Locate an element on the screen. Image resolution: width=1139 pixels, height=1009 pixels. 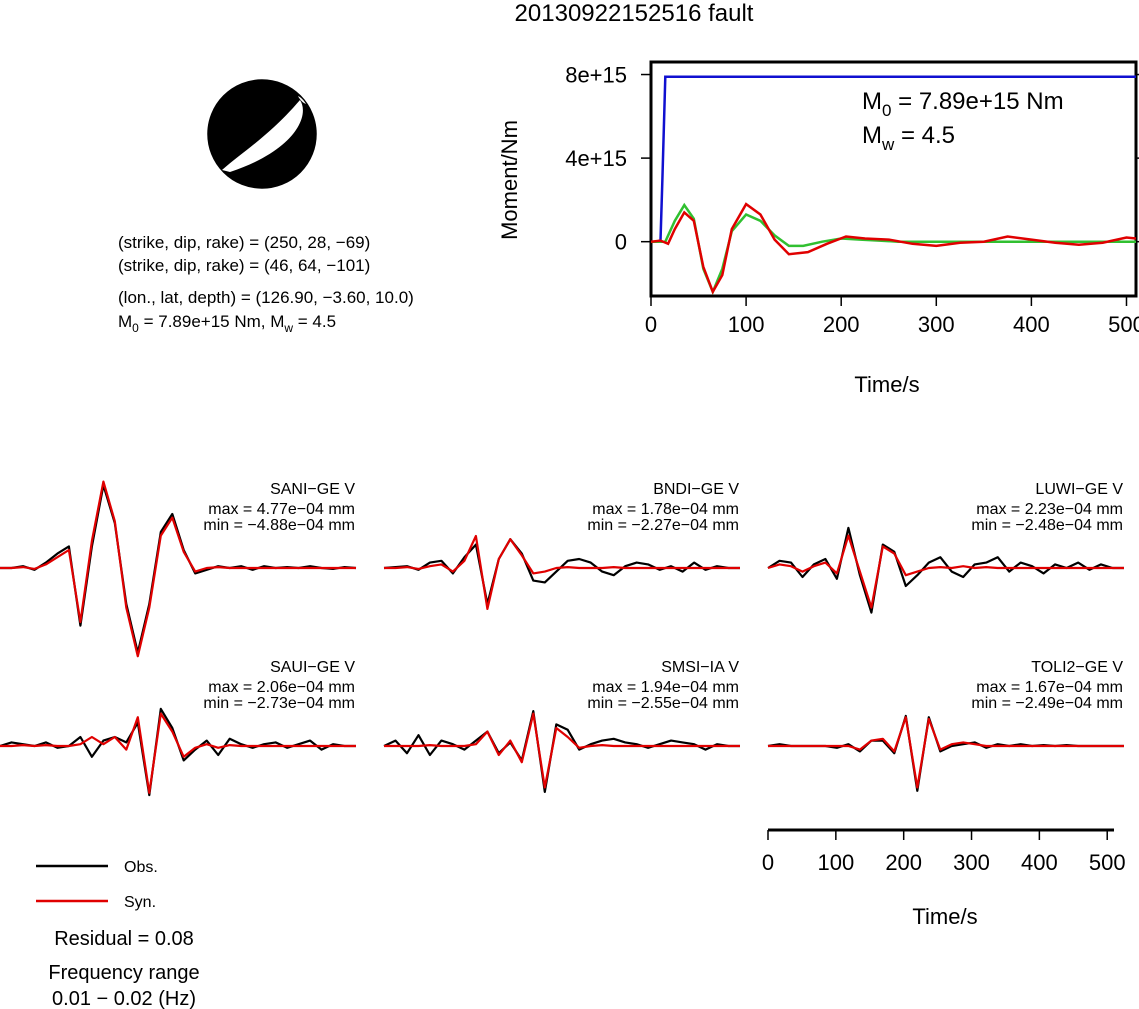
waveform-x-label: Time/s is located at coordinates (944, 916).